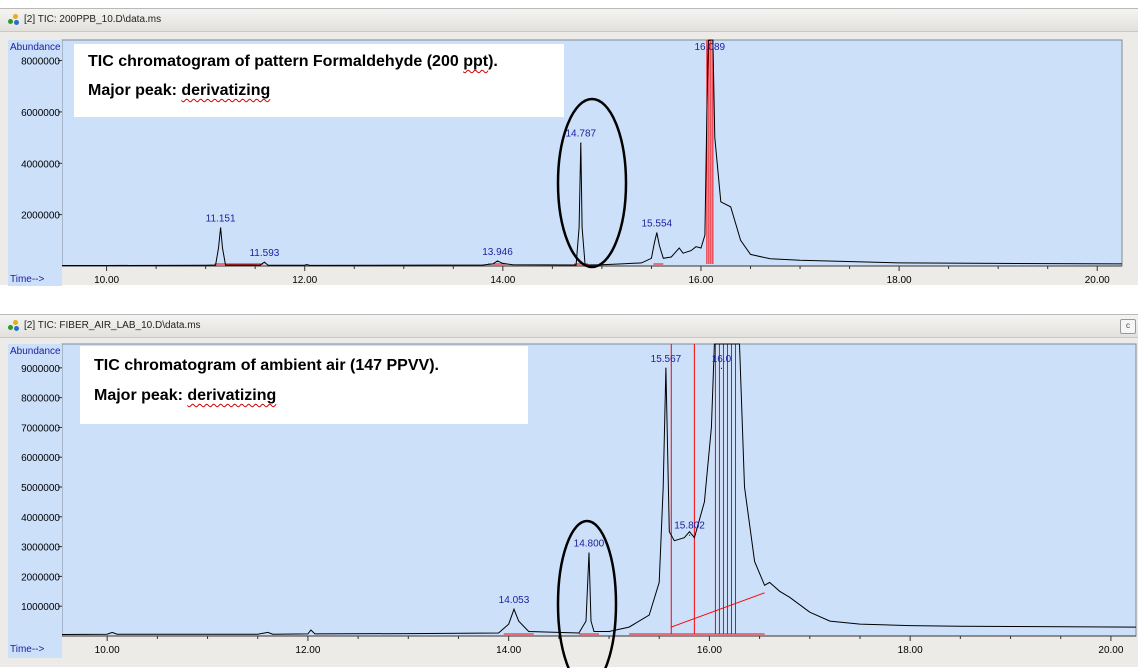 The width and height of the screenshot is (1138, 669). What do you see at coordinates (1128, 326) in the screenshot?
I see `window-restore-icon: c` at bounding box center [1128, 326].